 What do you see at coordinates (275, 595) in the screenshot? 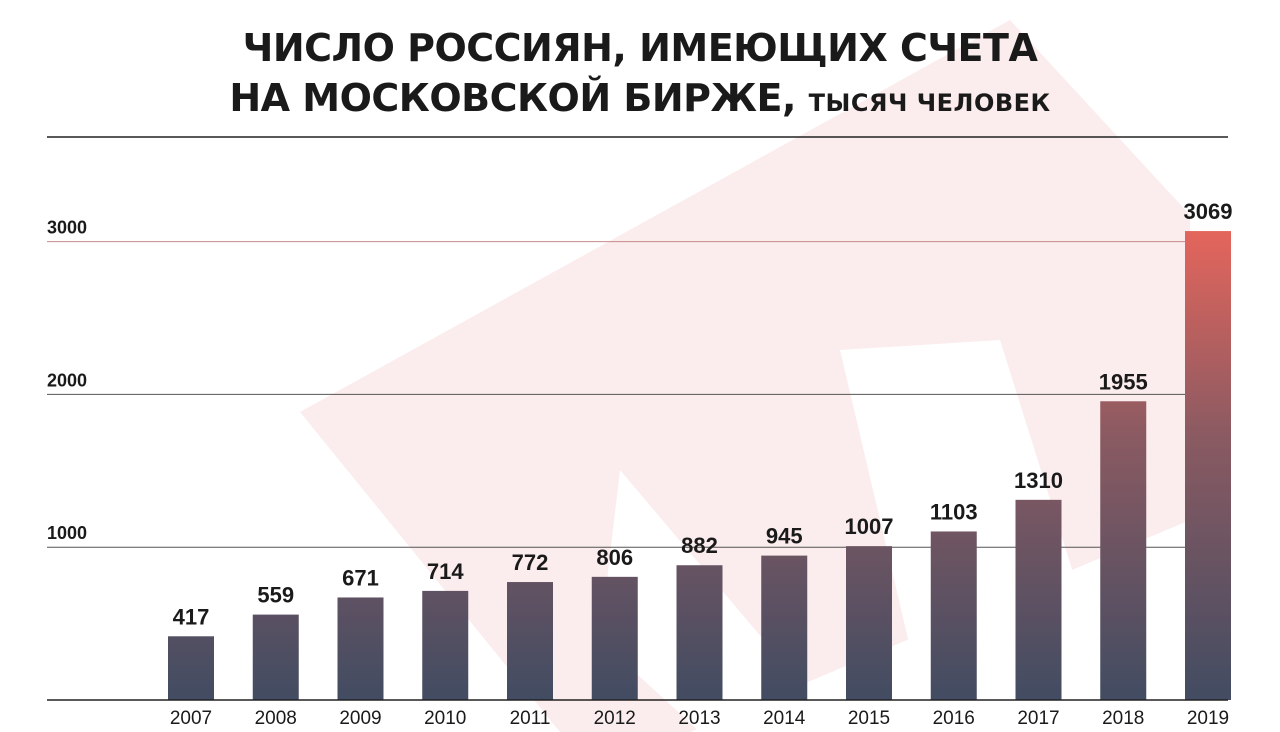
I see `data-label: 559` at bounding box center [275, 595].